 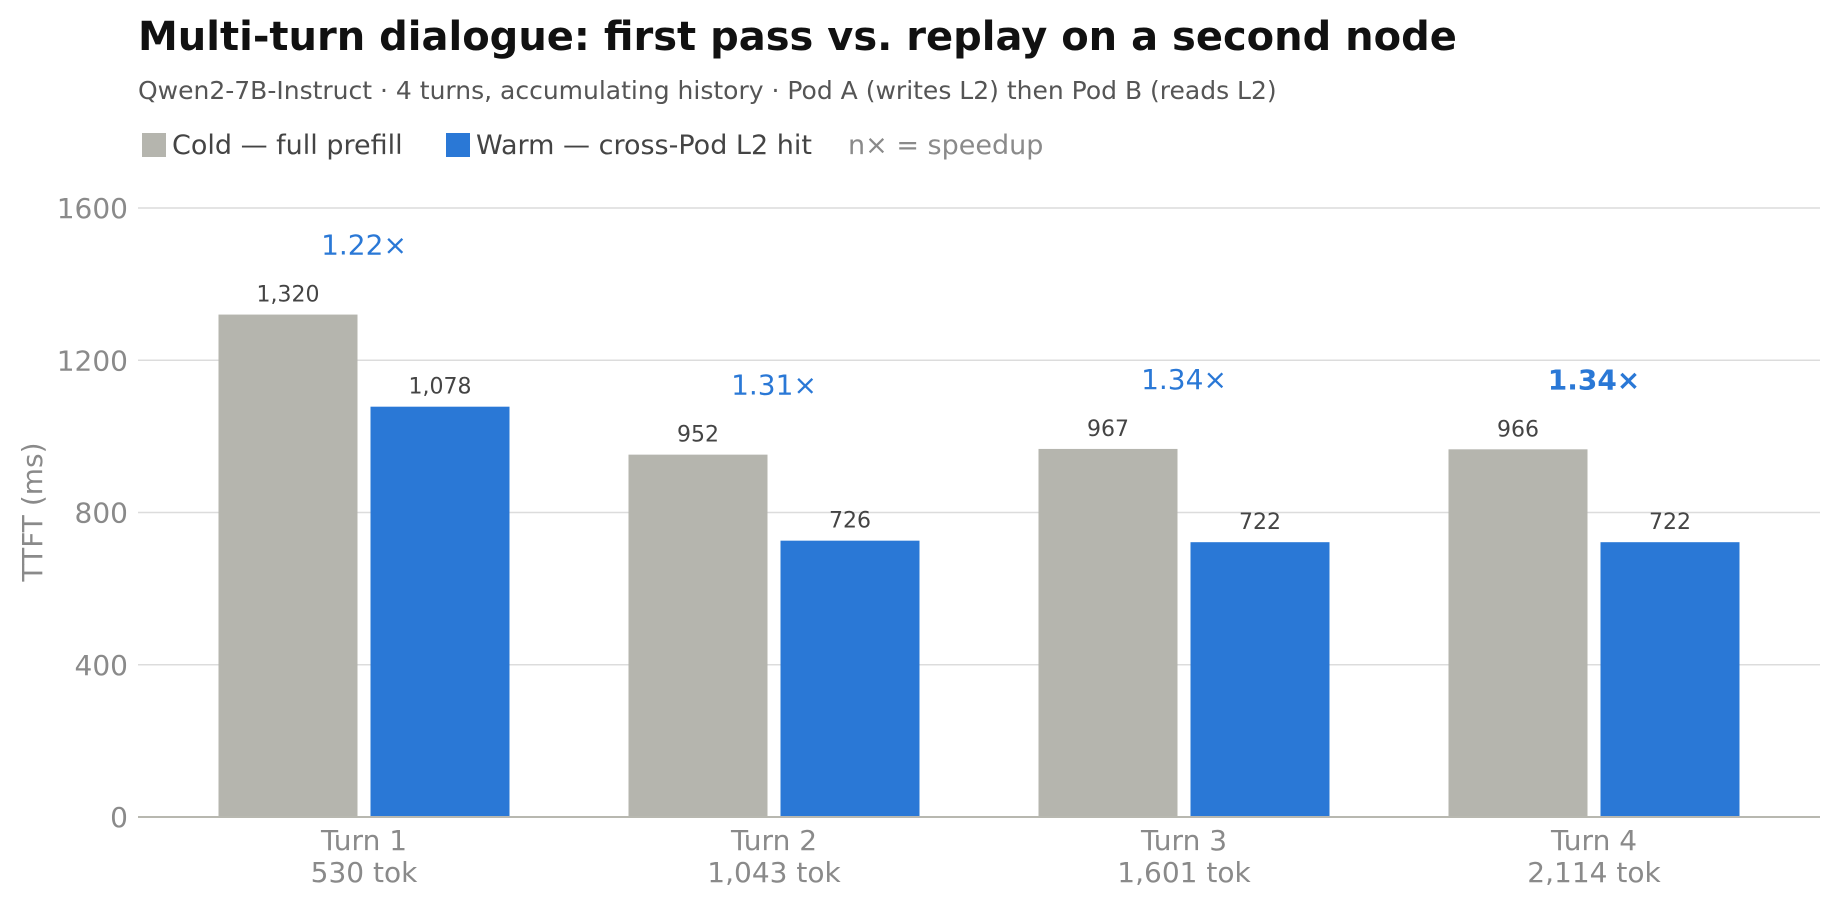 I want to click on legend-swatch-warm, so click(x=458, y=145).